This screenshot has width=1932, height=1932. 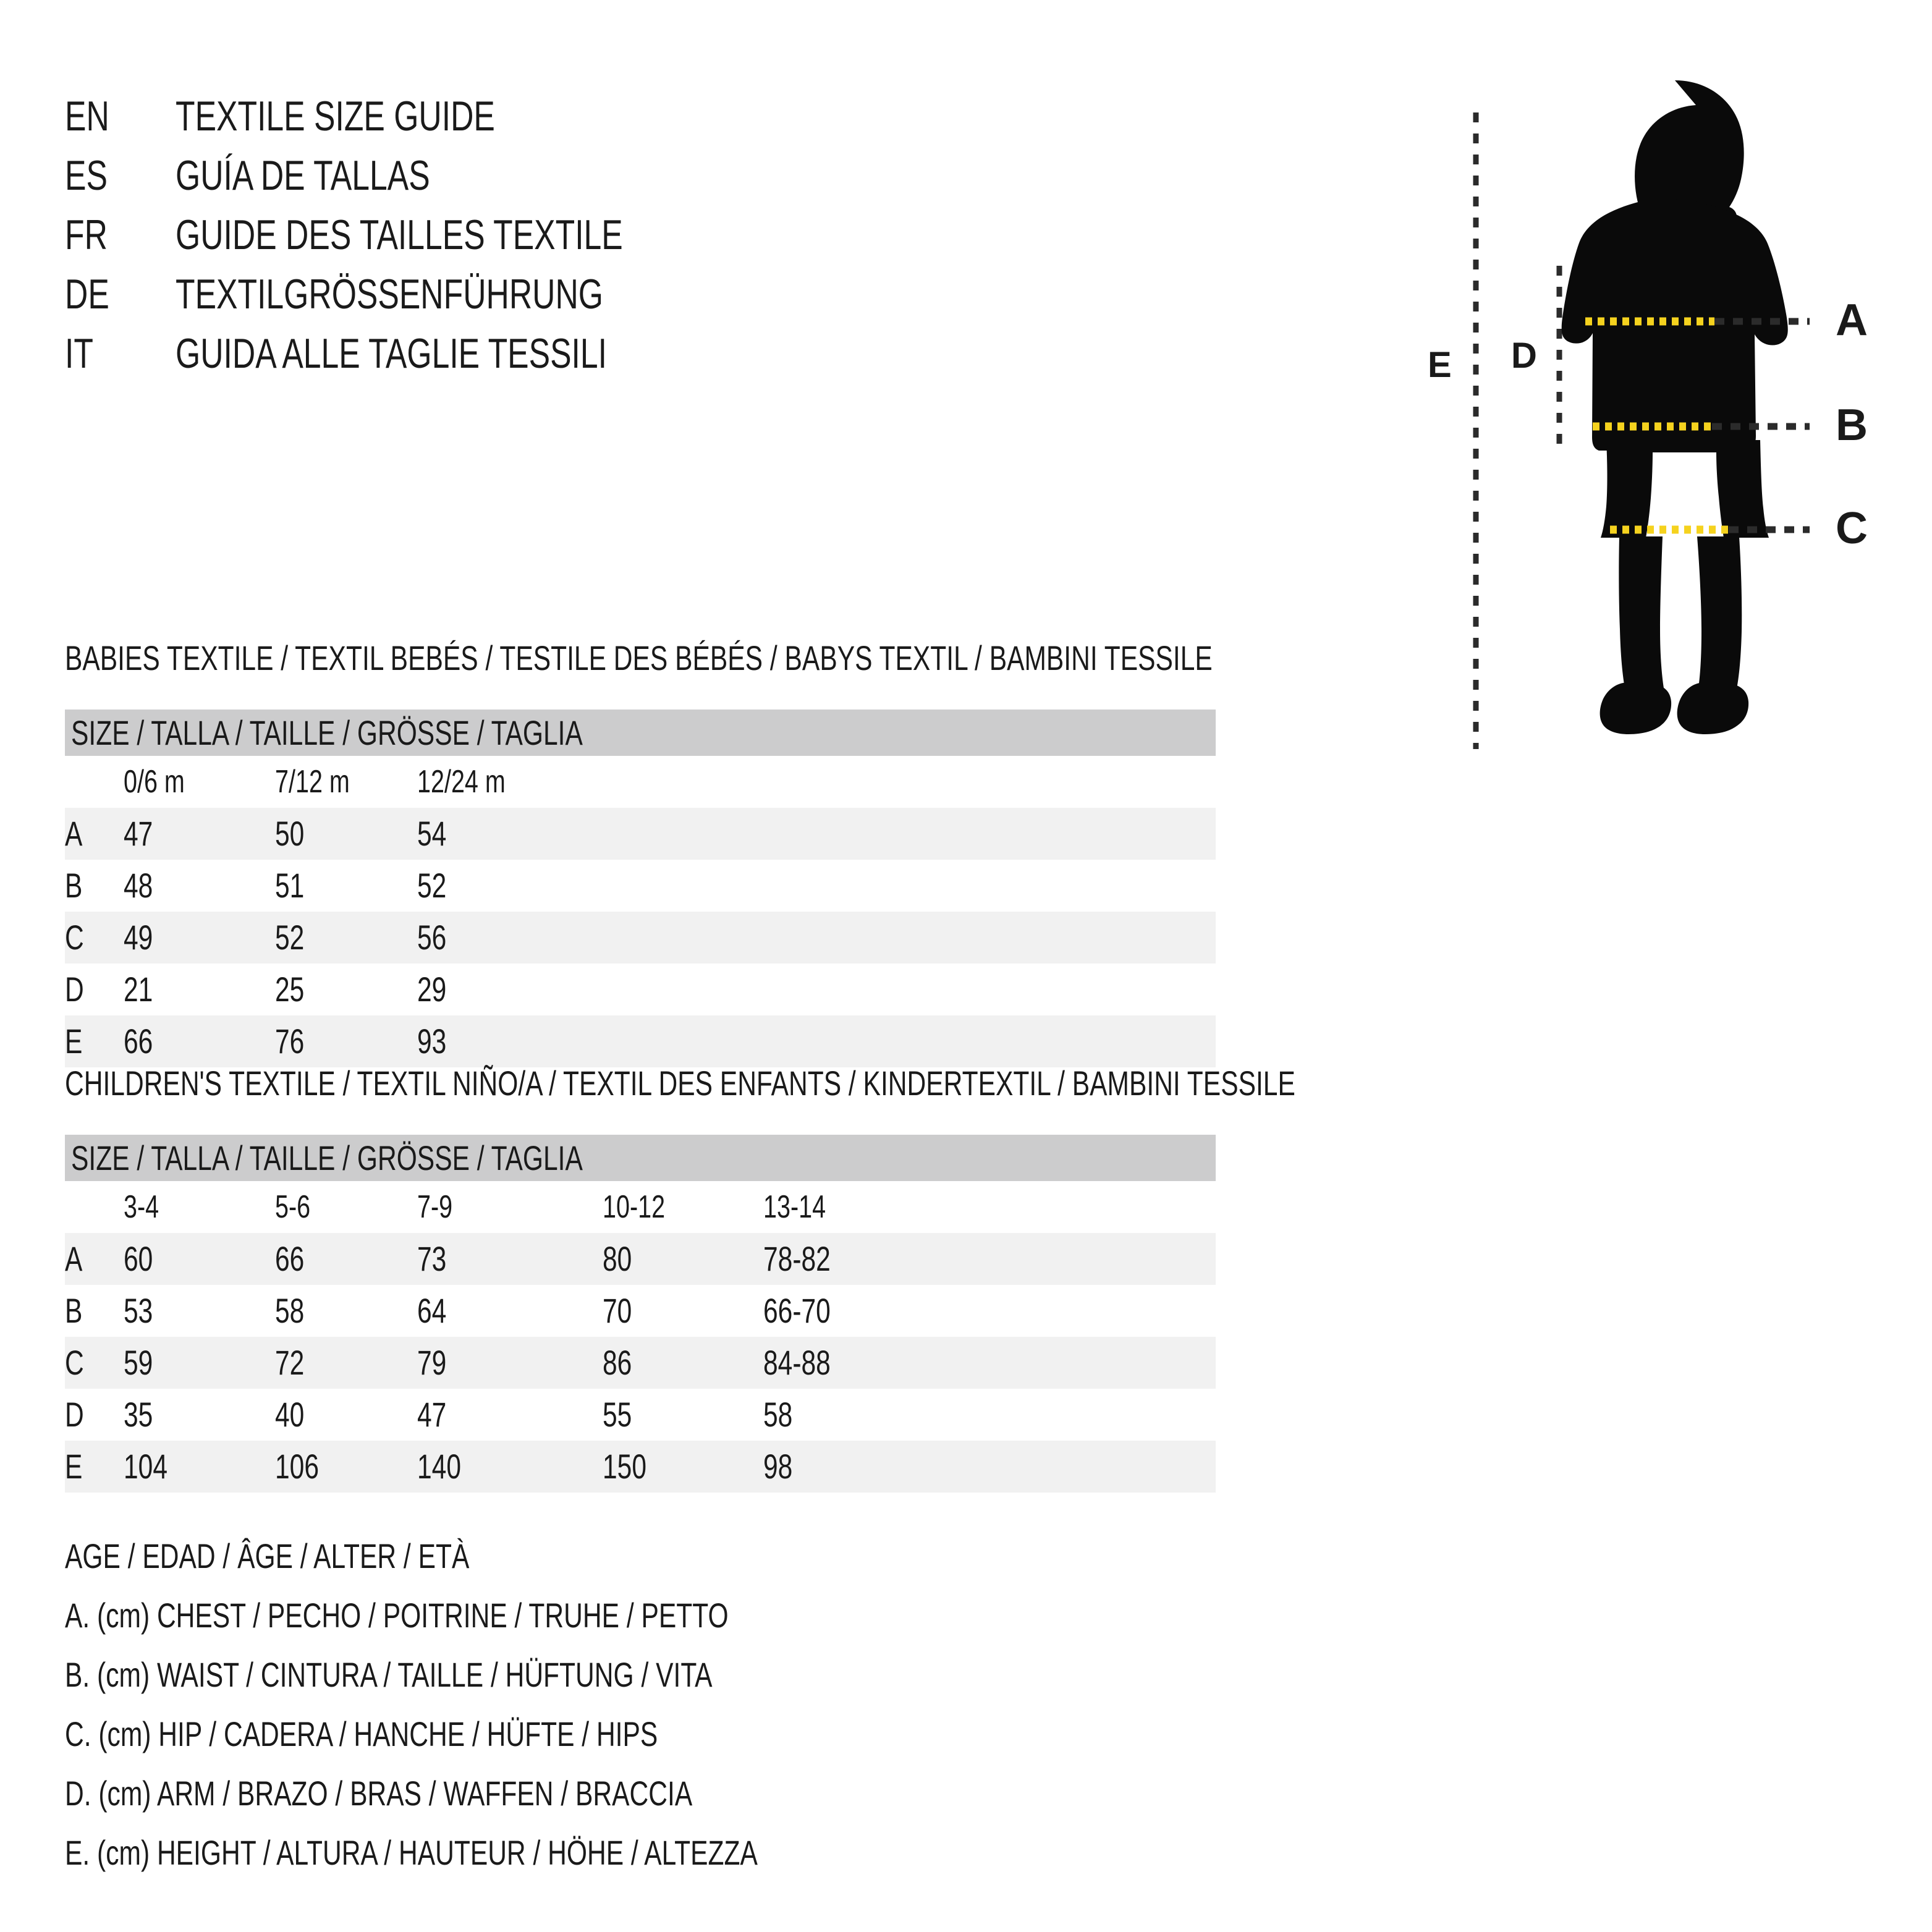 I want to click on babies-row-label-d: D, so click(x=94, y=989).